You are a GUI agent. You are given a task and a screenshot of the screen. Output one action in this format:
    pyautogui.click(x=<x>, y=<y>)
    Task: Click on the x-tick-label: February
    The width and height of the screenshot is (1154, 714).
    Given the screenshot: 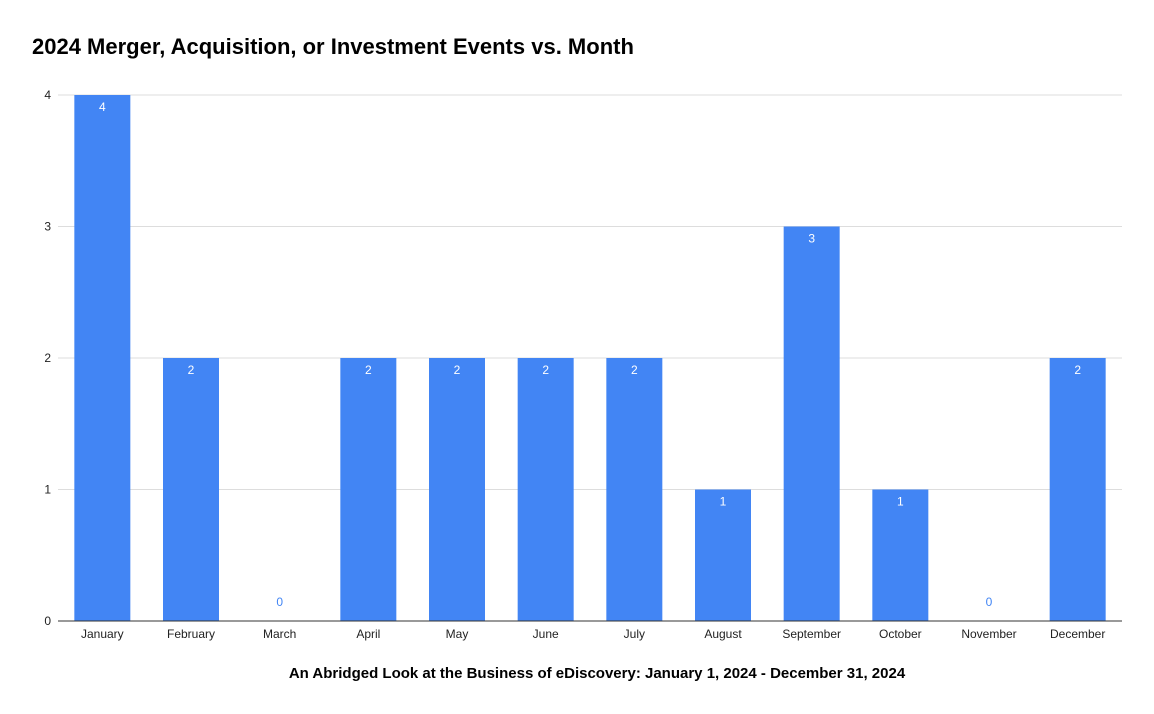 What is the action you would take?
    pyautogui.click(x=191, y=634)
    